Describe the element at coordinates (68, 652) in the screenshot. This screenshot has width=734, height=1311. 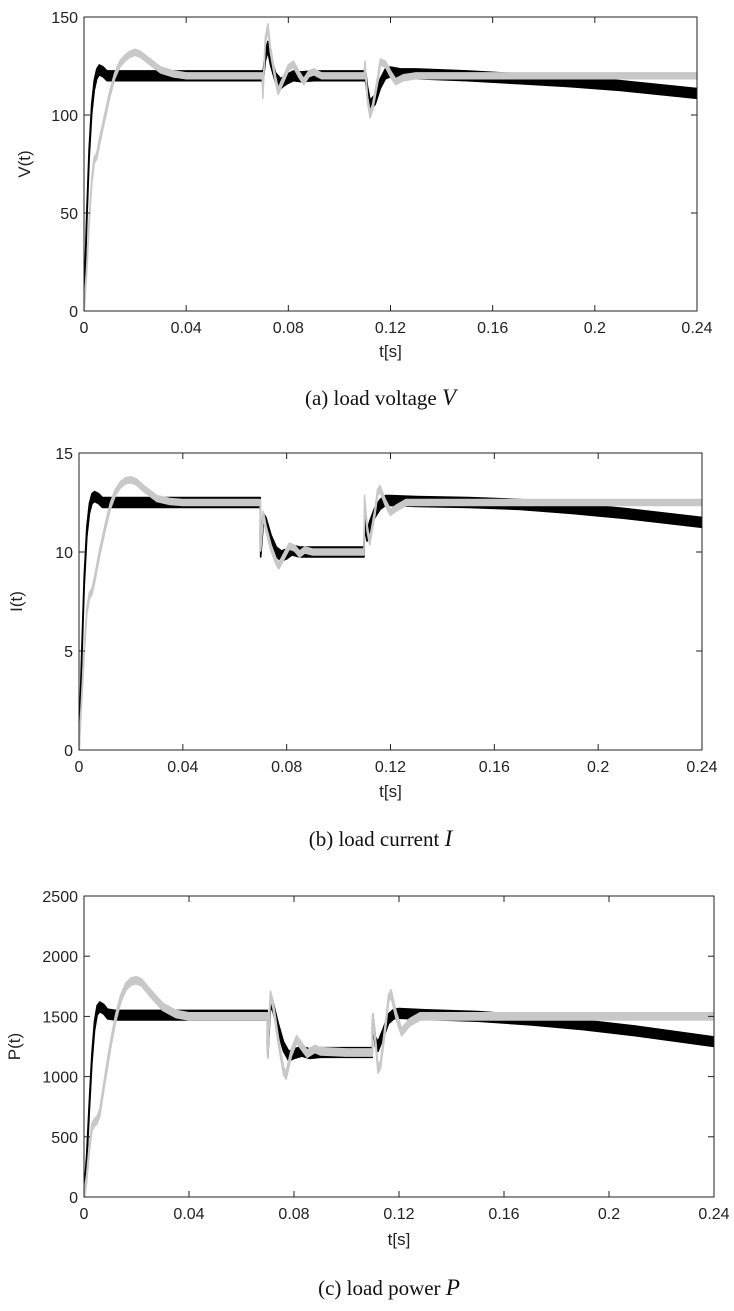
I see `y-tick-label: 5` at that location.